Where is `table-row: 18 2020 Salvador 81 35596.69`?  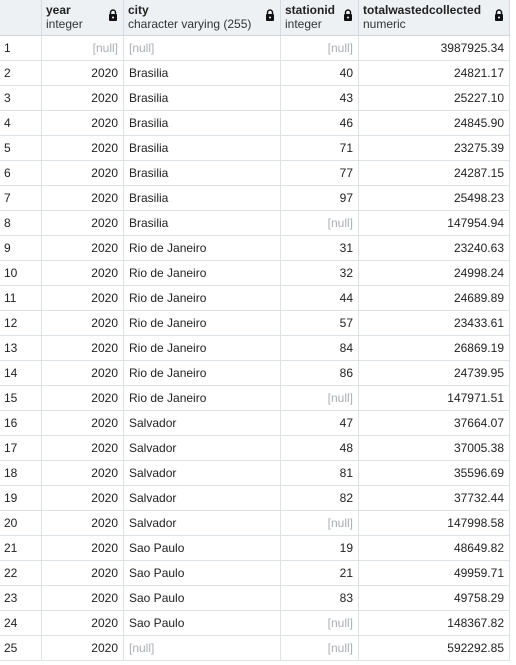 table-row: 18 2020 Salvador 81 35596.69 is located at coordinates (255, 473).